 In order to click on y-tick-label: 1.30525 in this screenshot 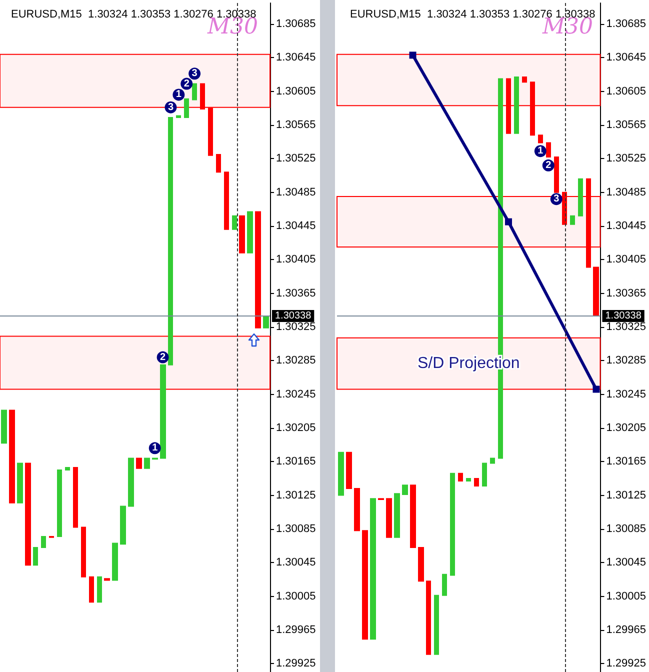, I will do `click(296, 158)`.